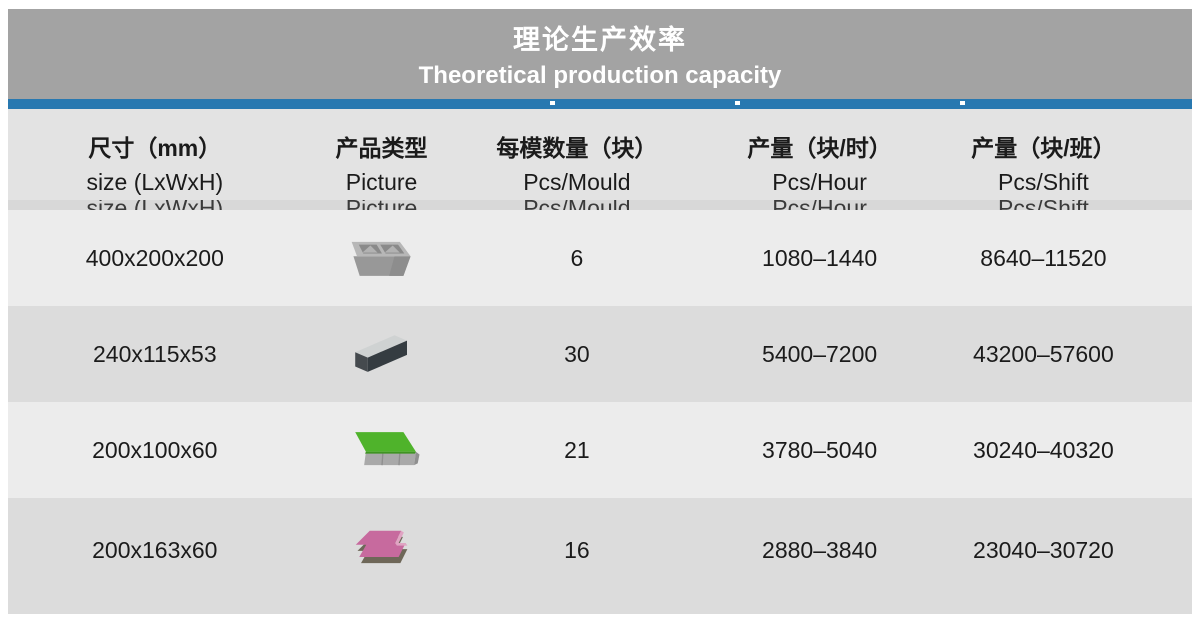  I want to click on ghost-header-text: Pcs/Mould, so click(576, 205).